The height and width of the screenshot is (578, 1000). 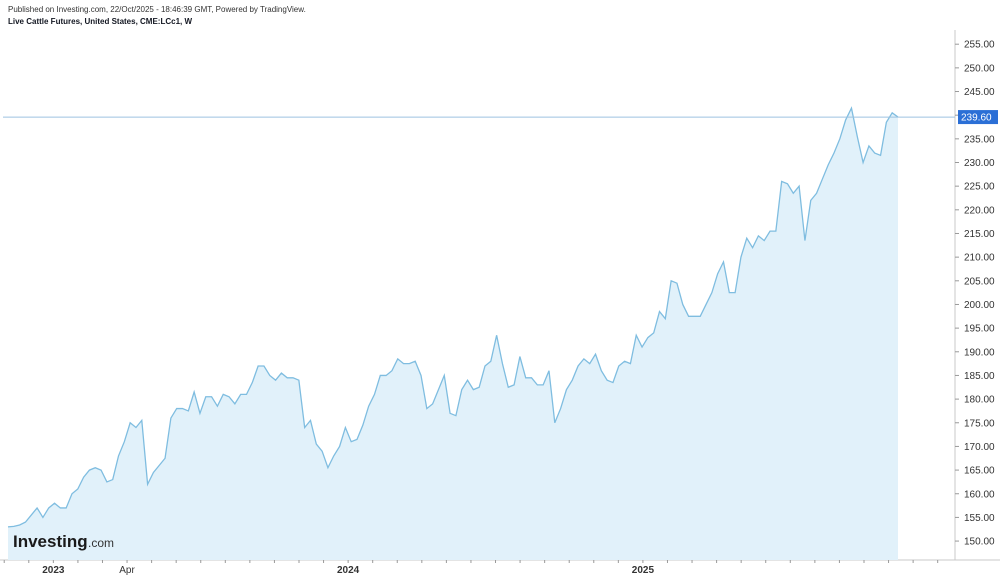 I want to click on y-tick-label: 215.00, so click(x=979, y=234).